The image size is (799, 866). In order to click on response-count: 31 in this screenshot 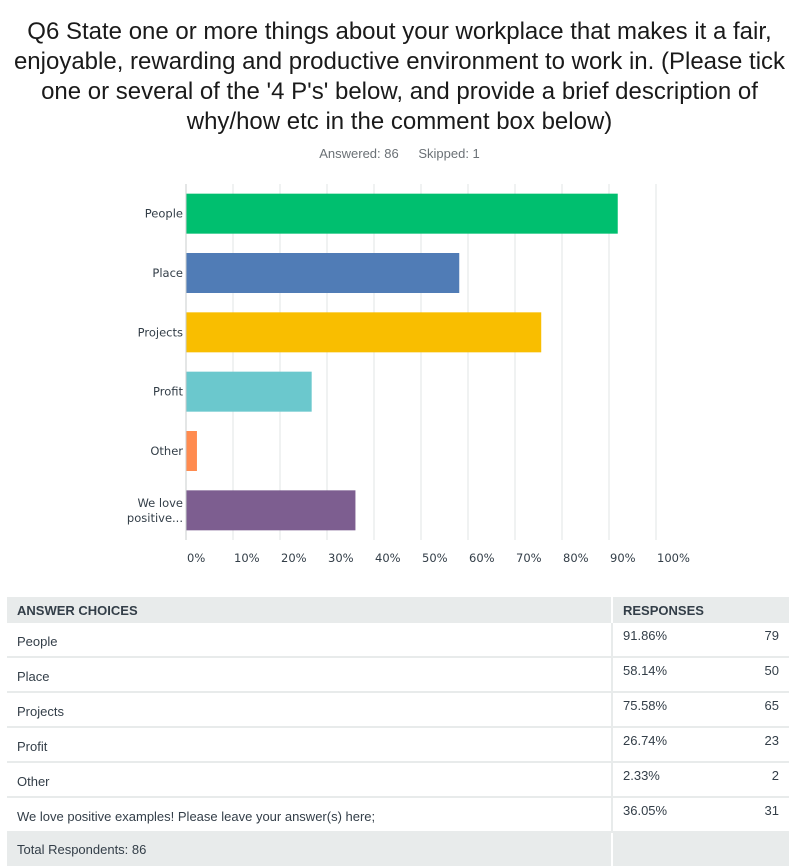, I will do `click(769, 815)`.